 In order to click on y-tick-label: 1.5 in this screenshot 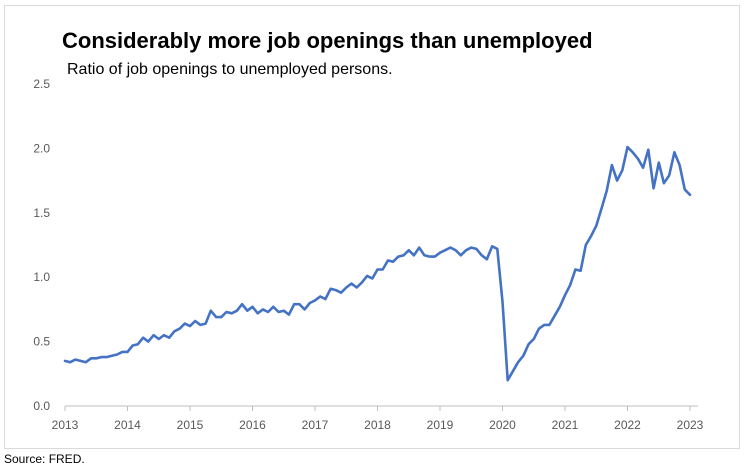, I will do `click(41, 213)`.